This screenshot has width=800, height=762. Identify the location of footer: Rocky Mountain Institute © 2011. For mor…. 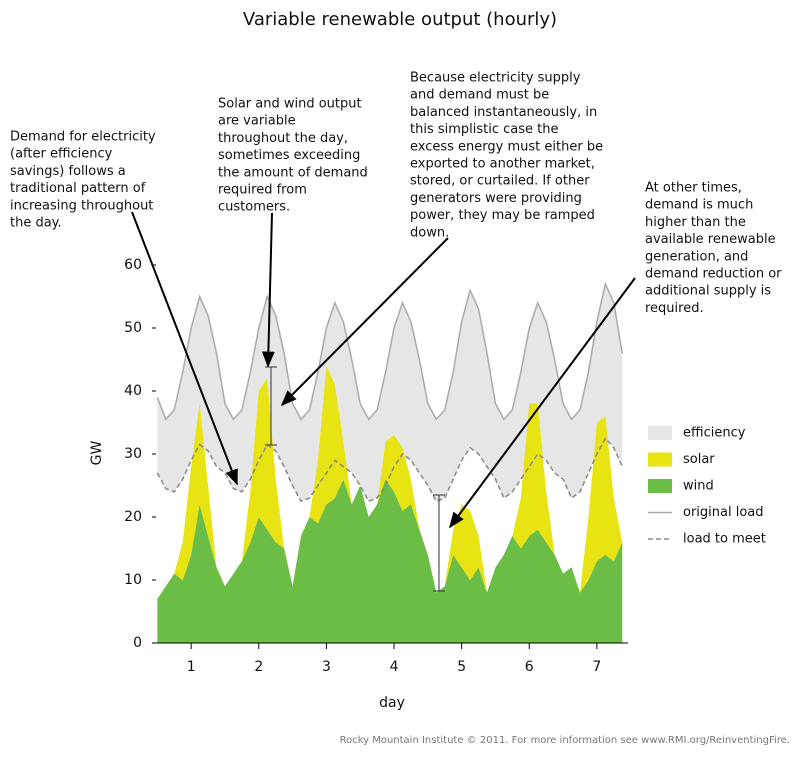
(565, 740).